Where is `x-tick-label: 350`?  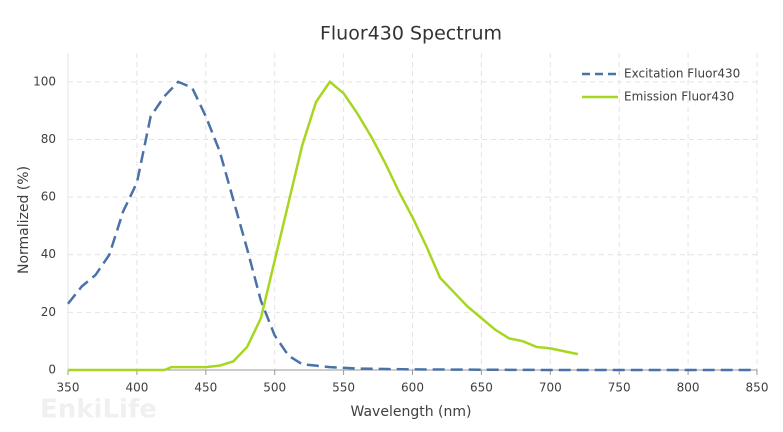 x-tick-label: 350 is located at coordinates (68, 388).